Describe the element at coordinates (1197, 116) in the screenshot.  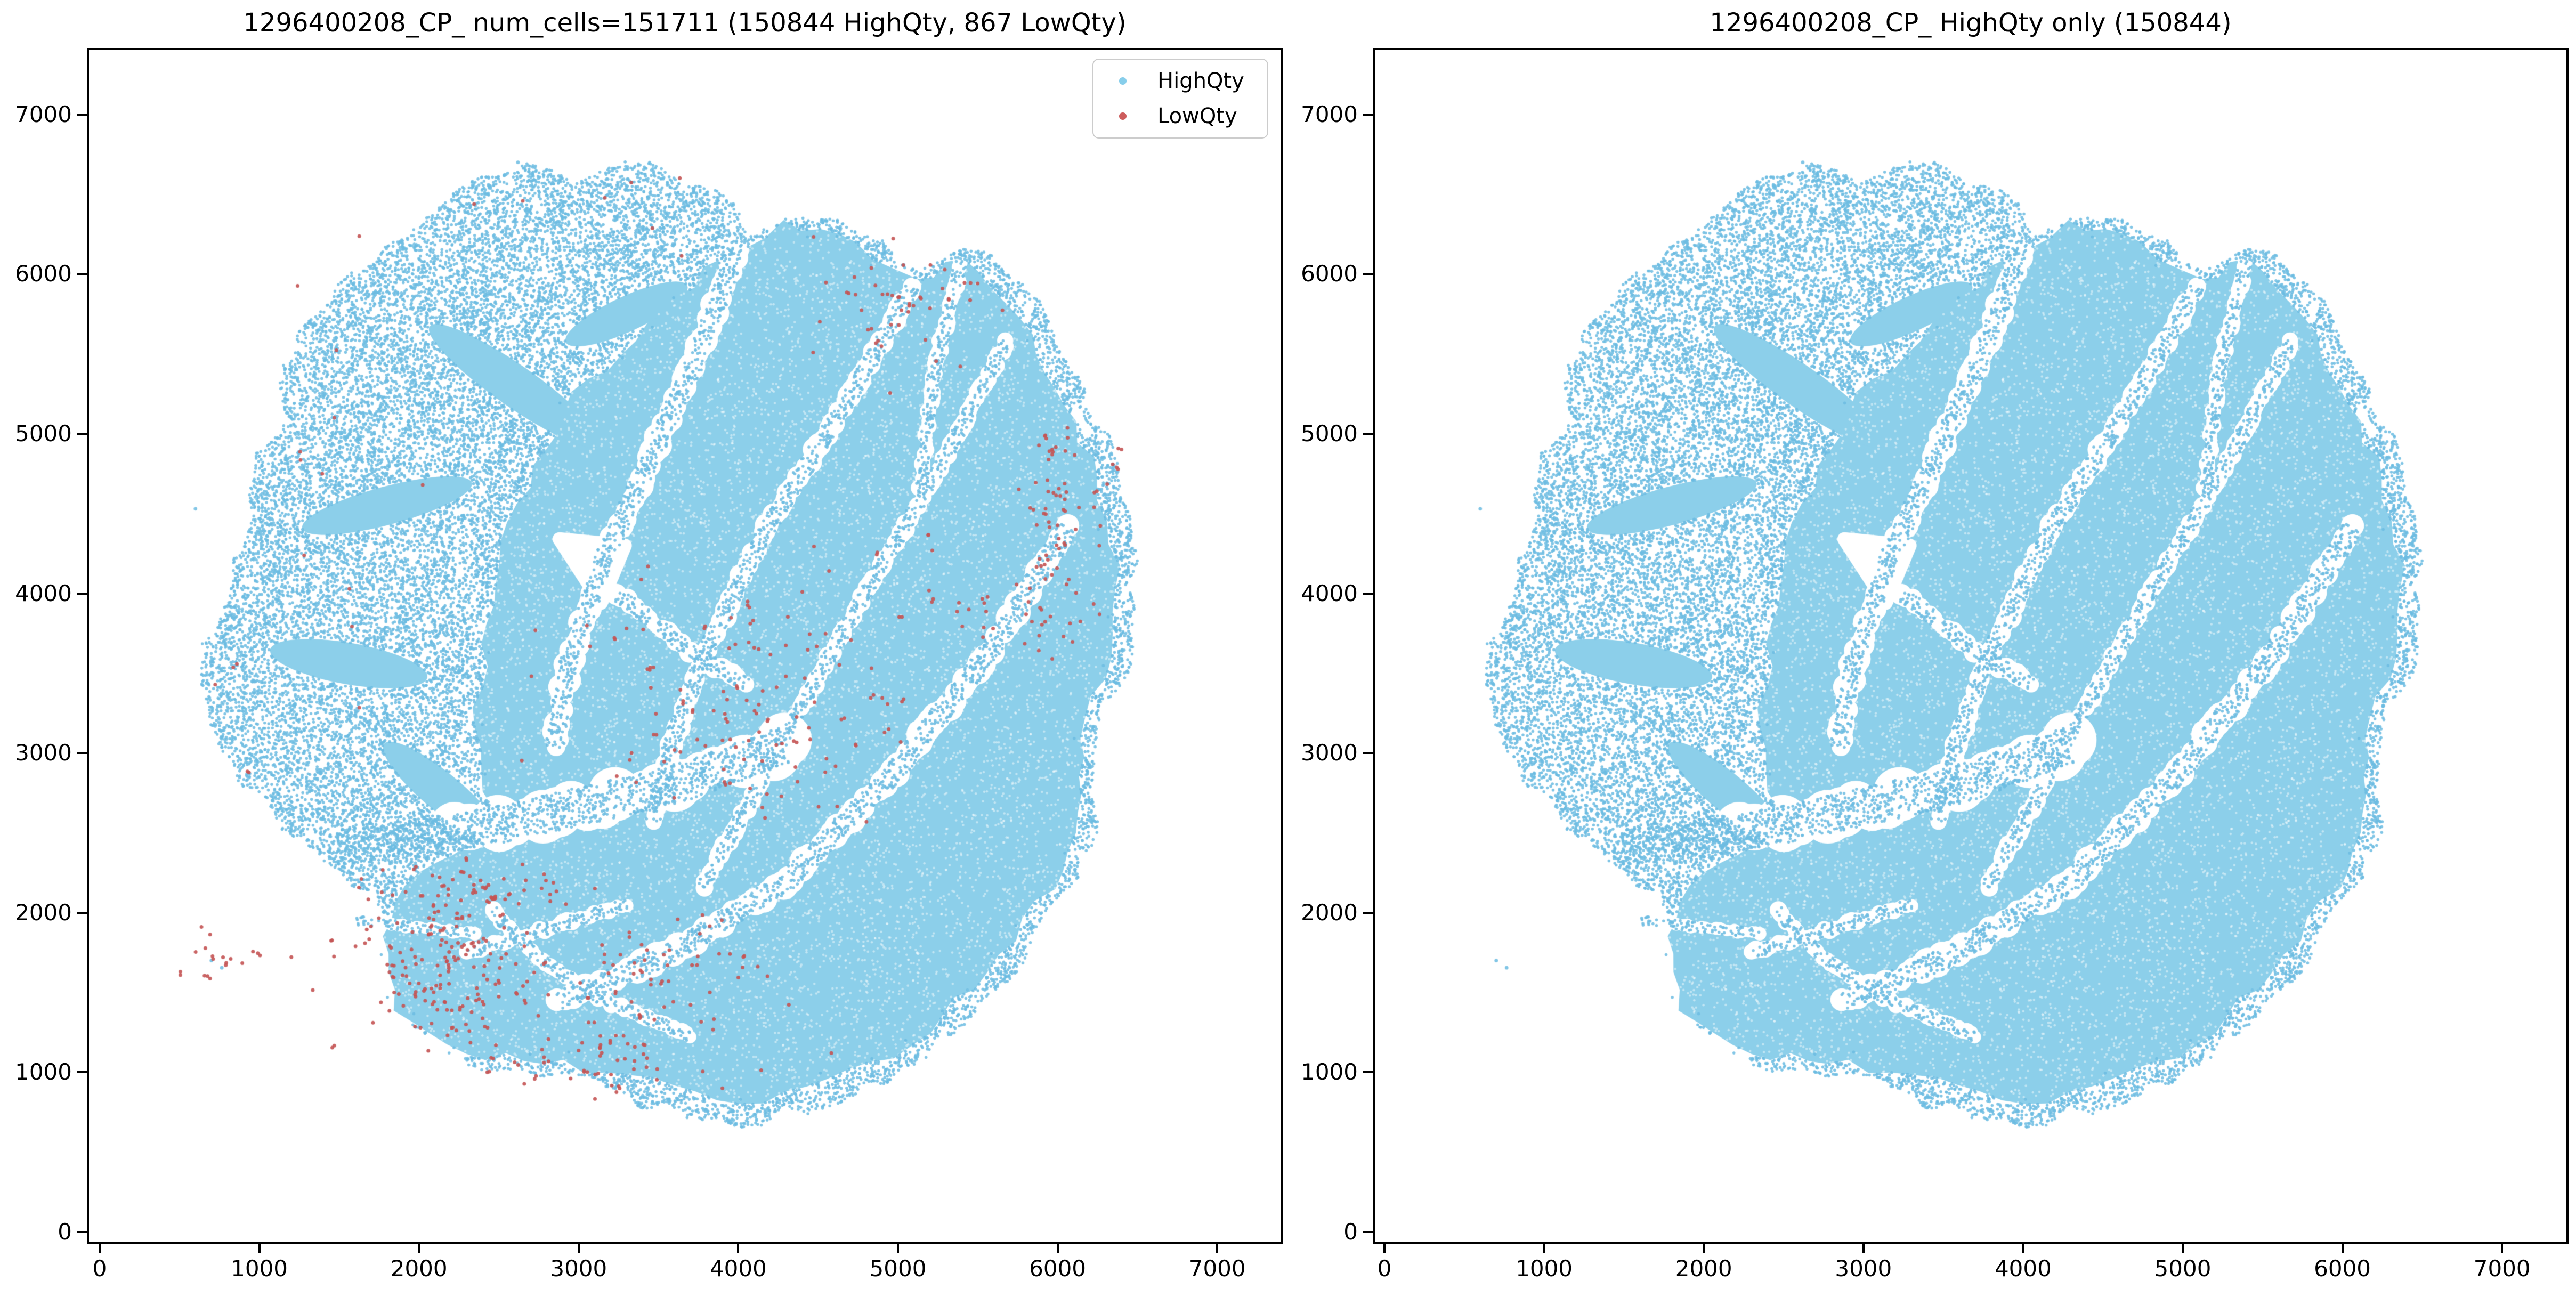
I see `legend-label-lowqty: LowQty` at that location.